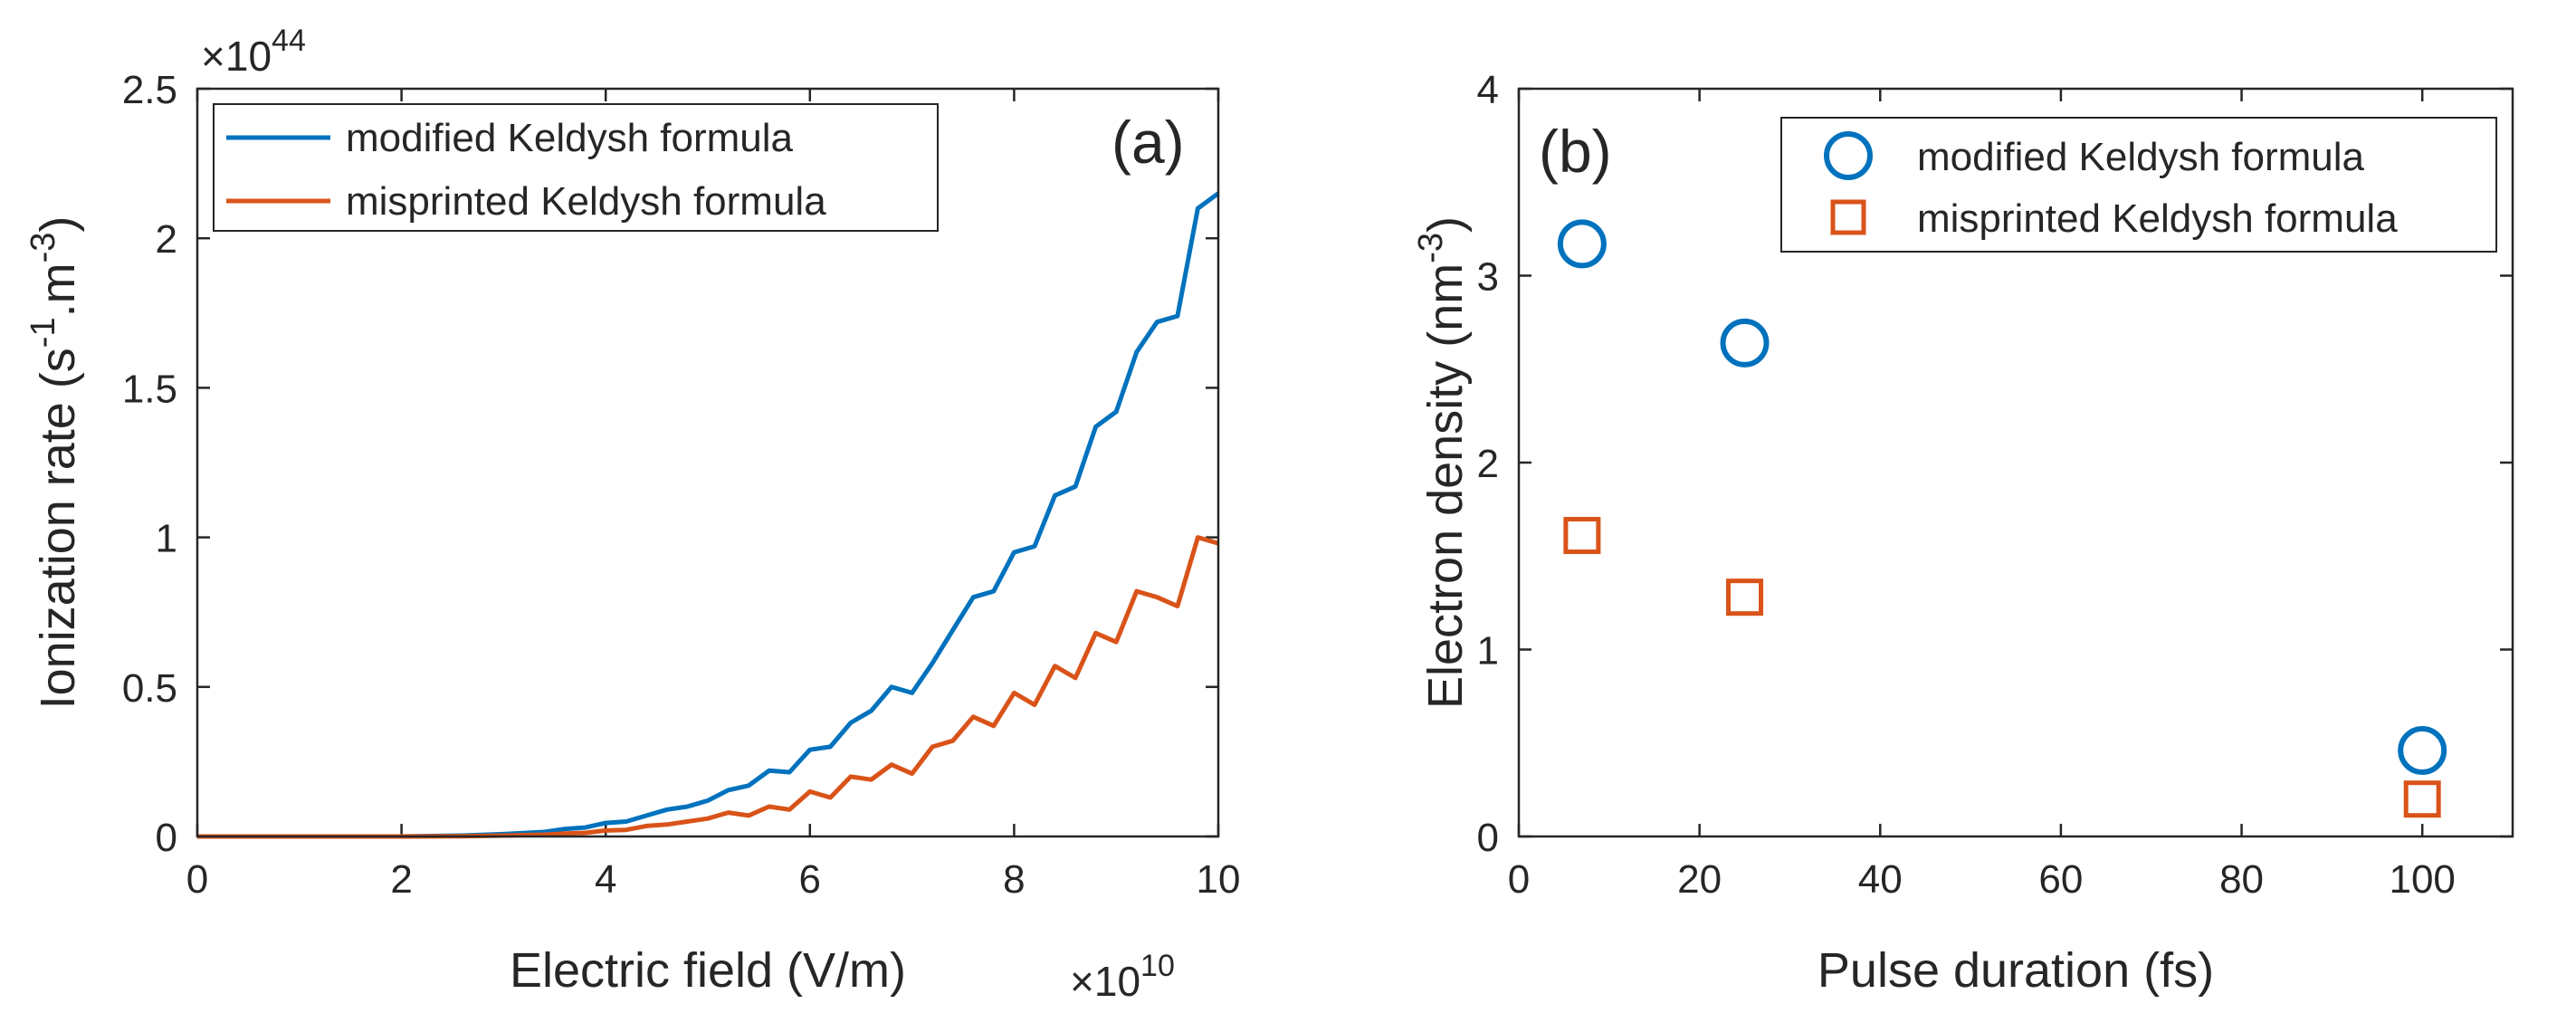 The height and width of the screenshot is (1013, 2576). Describe the element at coordinates (1148, 142) in the screenshot. I see `chart-a-panel-label: (a)` at that location.